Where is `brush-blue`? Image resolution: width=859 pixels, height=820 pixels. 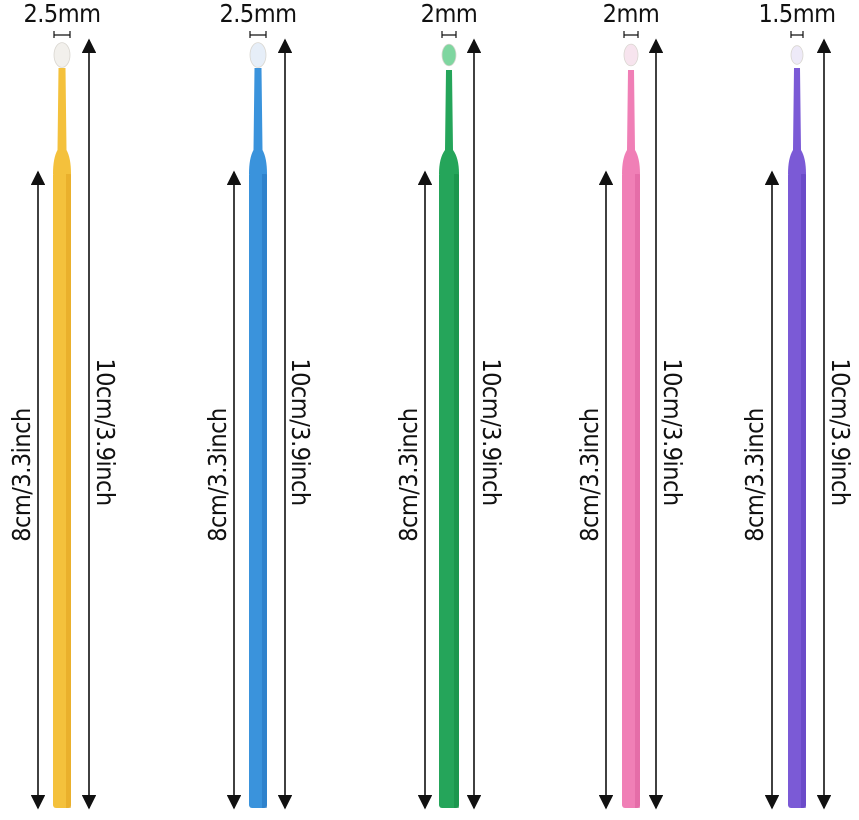
brush-blue is located at coordinates (259, 420).